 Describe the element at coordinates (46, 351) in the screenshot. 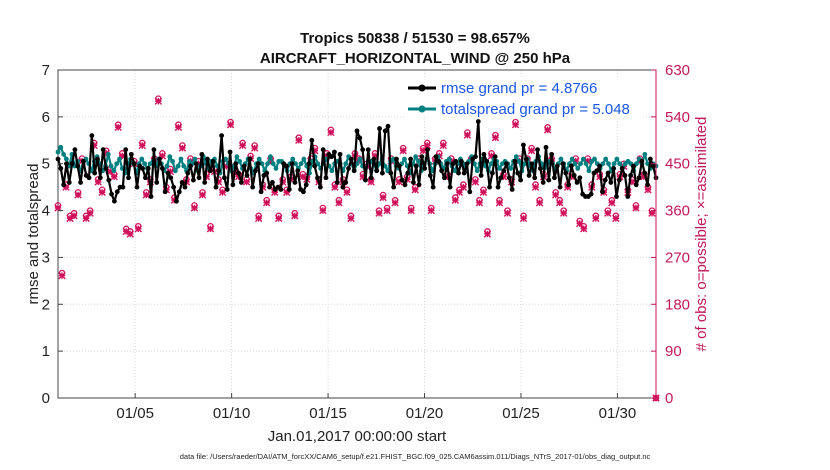

I see `y-tick-label-left: 1` at that location.